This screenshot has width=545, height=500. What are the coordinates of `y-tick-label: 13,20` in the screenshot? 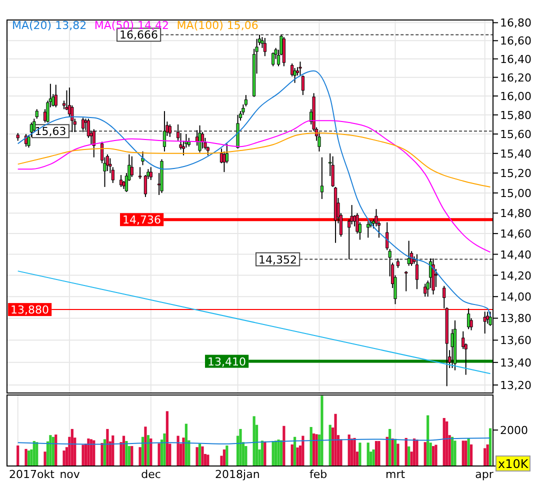 It's located at (516, 385).